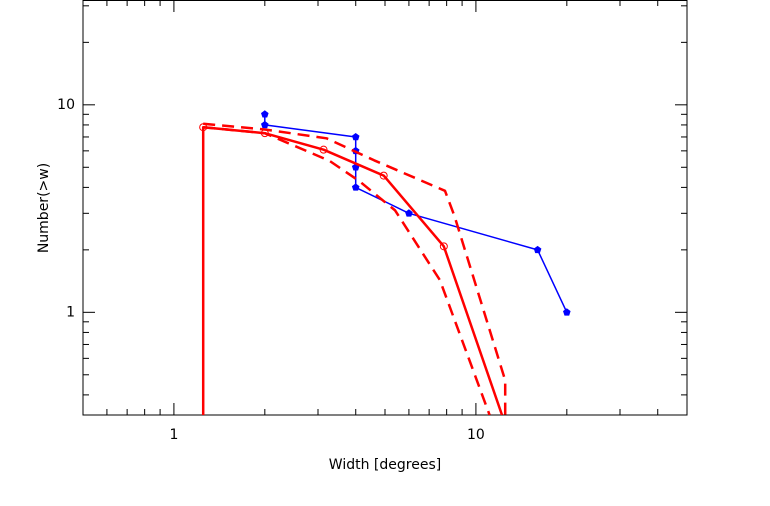  I want to click on y-tick-label: 1, so click(70, 312).